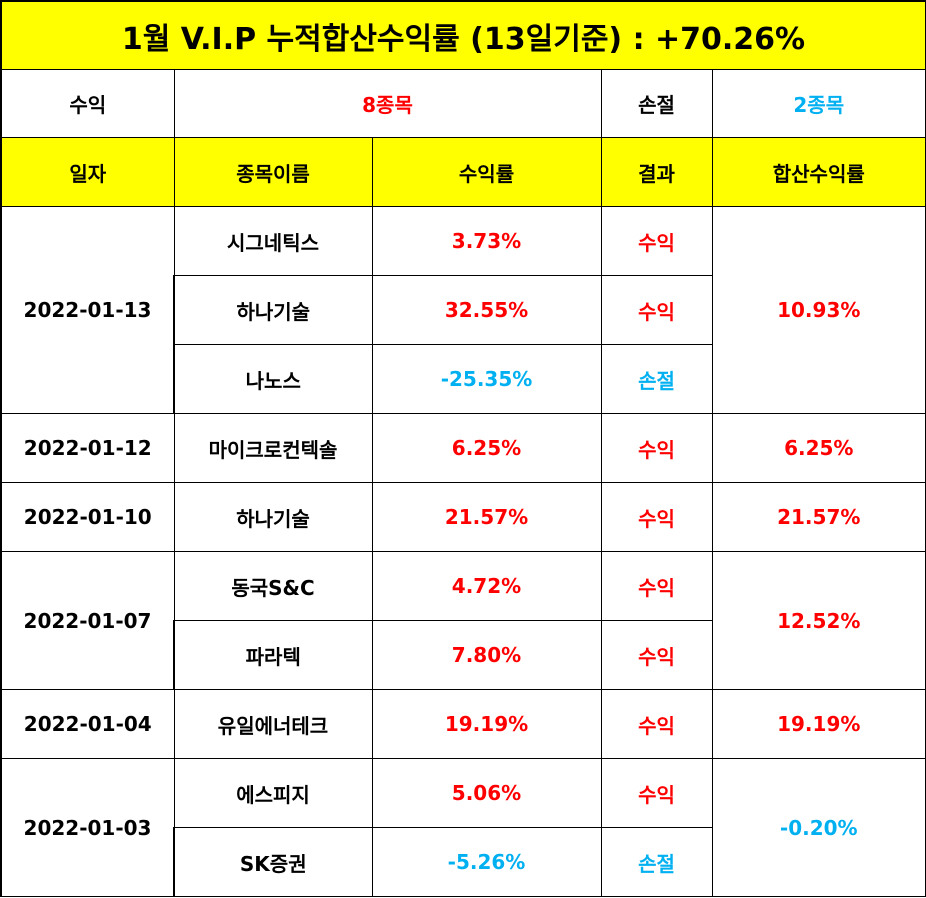  I want to click on stock-name-cell: 동국S&C, so click(273, 586).